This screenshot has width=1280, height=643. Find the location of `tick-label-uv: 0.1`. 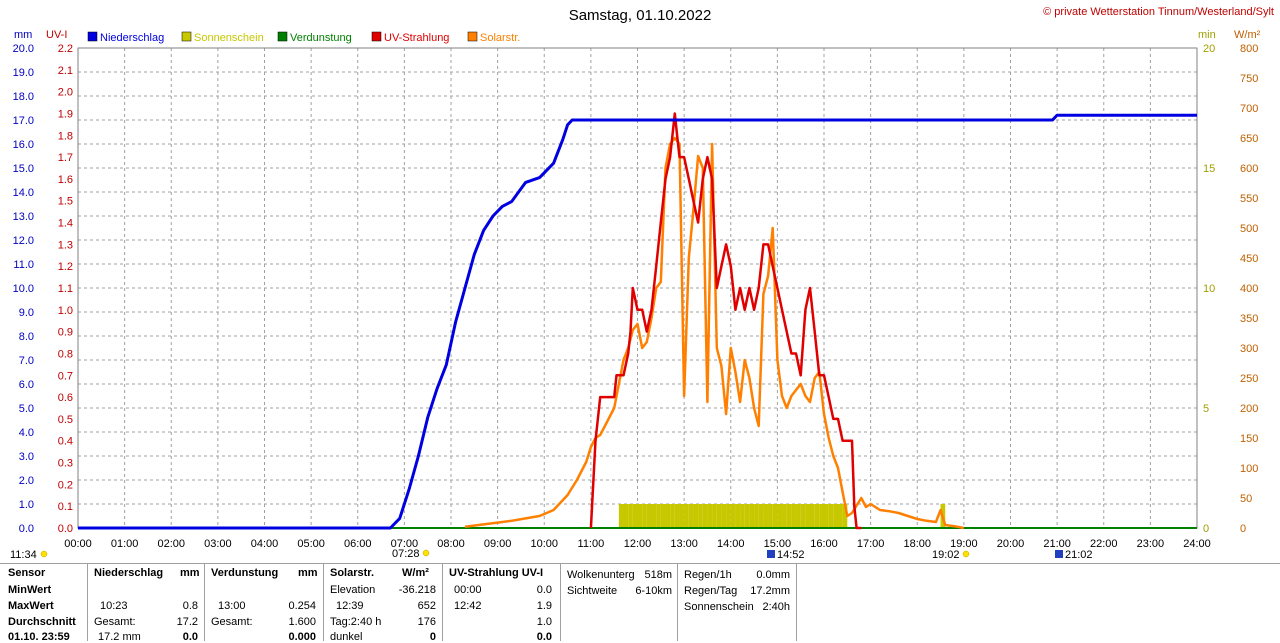

tick-label-uv: 0.1 is located at coordinates (65, 507).